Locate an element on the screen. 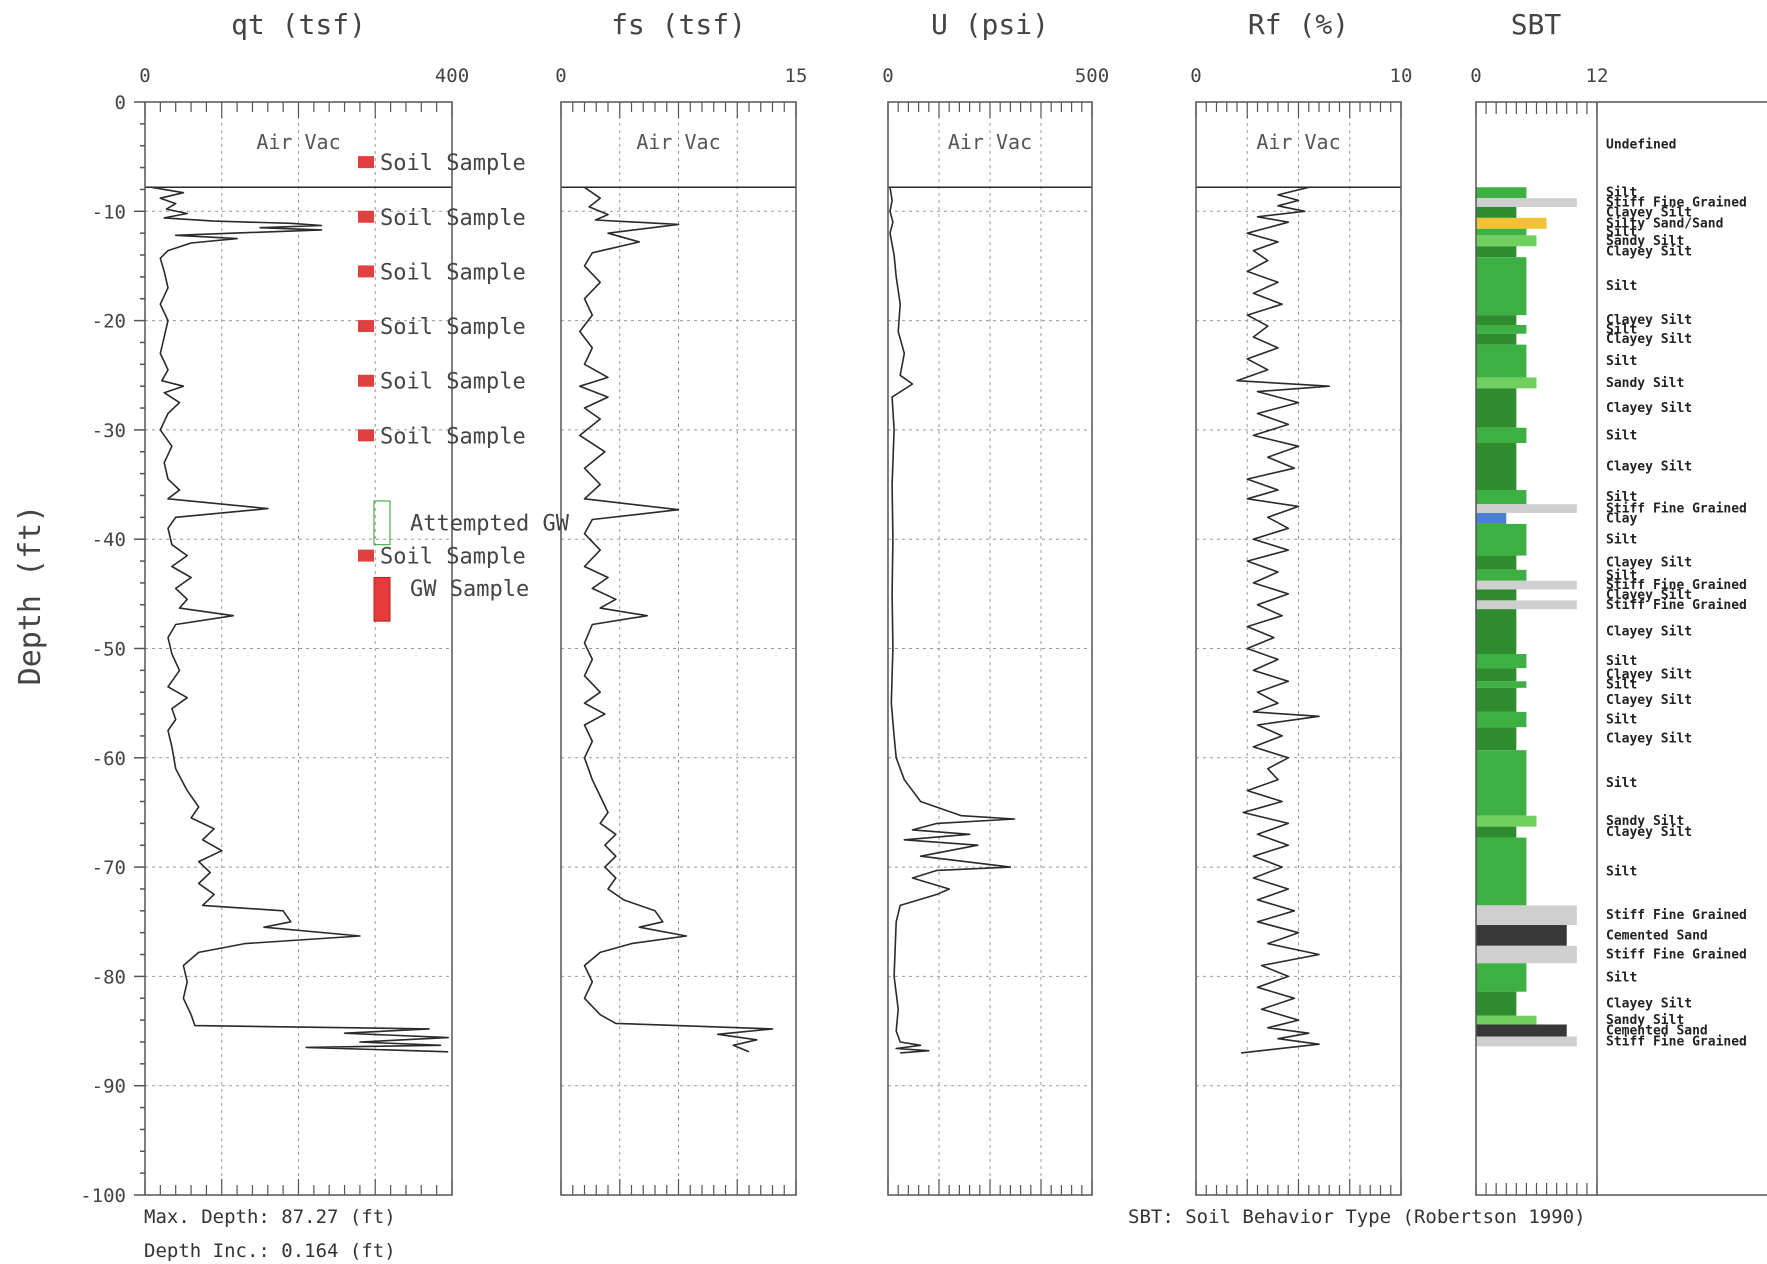 This screenshot has width=1767, height=1264. depth-tick-label: 0 is located at coordinates (120, 103).